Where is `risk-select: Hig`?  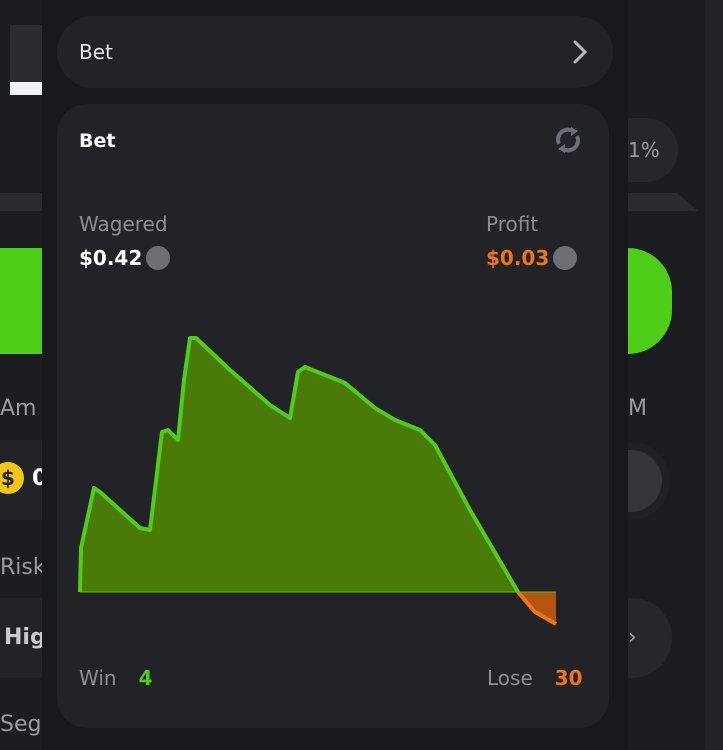 risk-select: Hig is located at coordinates (21, 638).